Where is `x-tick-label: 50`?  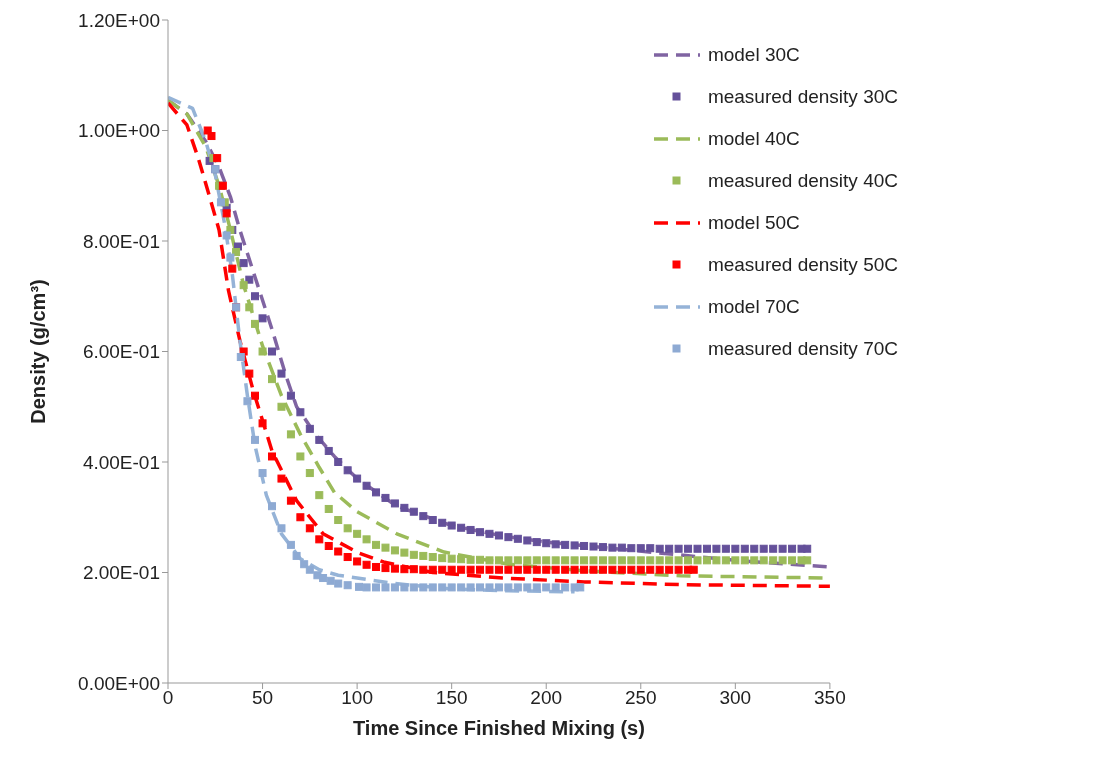
x-tick-label: 50 is located at coordinates (262, 698).